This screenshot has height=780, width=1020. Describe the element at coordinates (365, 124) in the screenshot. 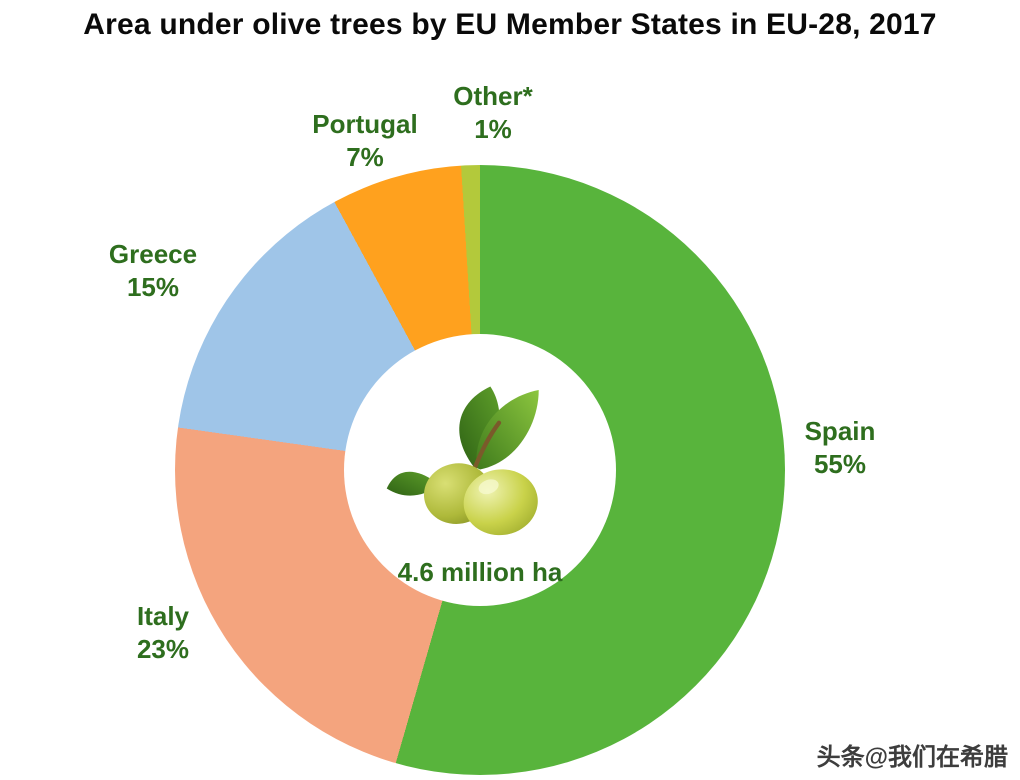

I see `label-portugal-name: Portugal` at that location.